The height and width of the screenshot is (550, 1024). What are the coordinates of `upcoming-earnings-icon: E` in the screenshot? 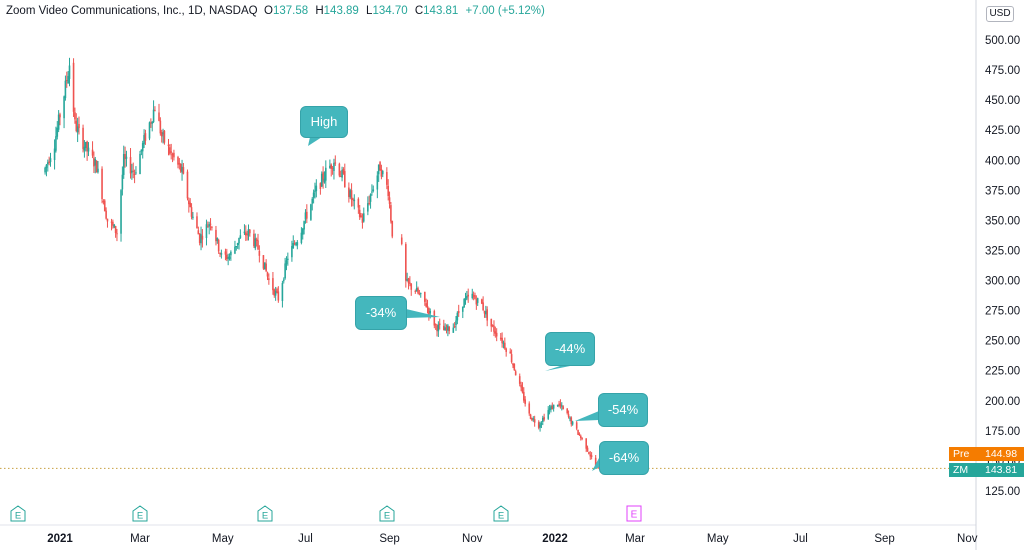 It's located at (634, 513).